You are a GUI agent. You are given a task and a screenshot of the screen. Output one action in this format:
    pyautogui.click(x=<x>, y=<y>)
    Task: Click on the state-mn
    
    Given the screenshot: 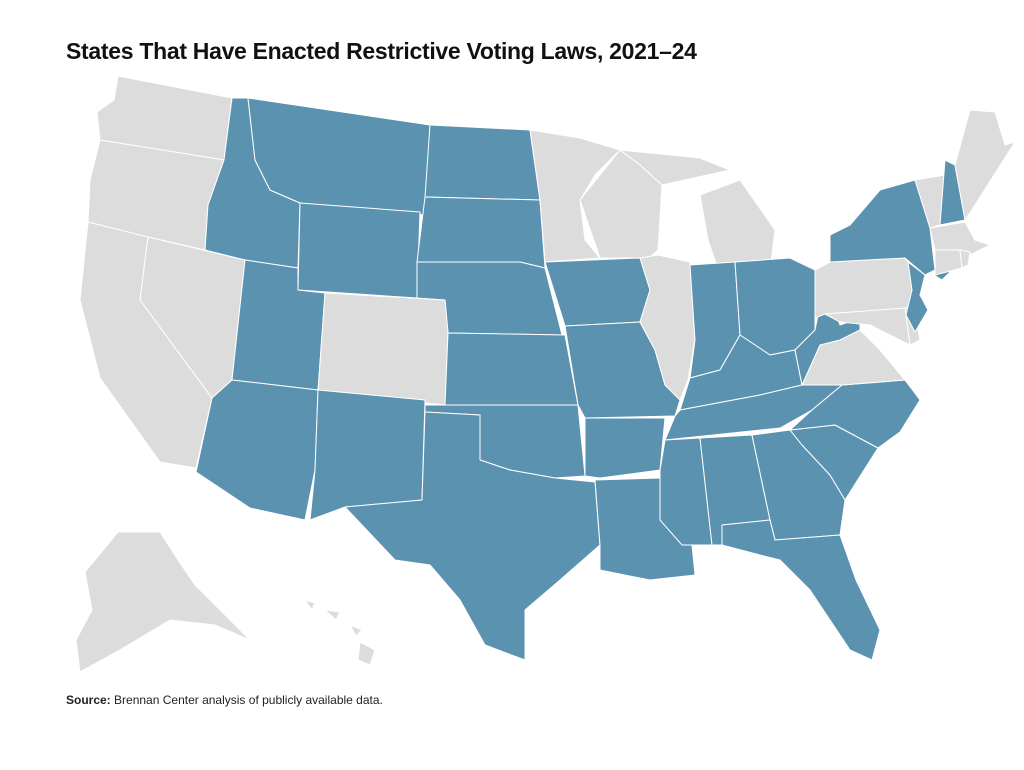 What is the action you would take?
    pyautogui.click(x=575, y=196)
    